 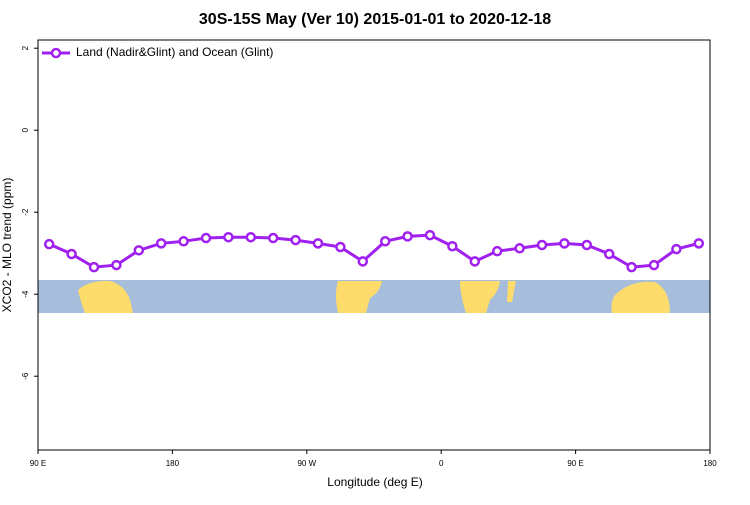 What do you see at coordinates (56, 53) in the screenshot?
I see `legend-marker` at bounding box center [56, 53].